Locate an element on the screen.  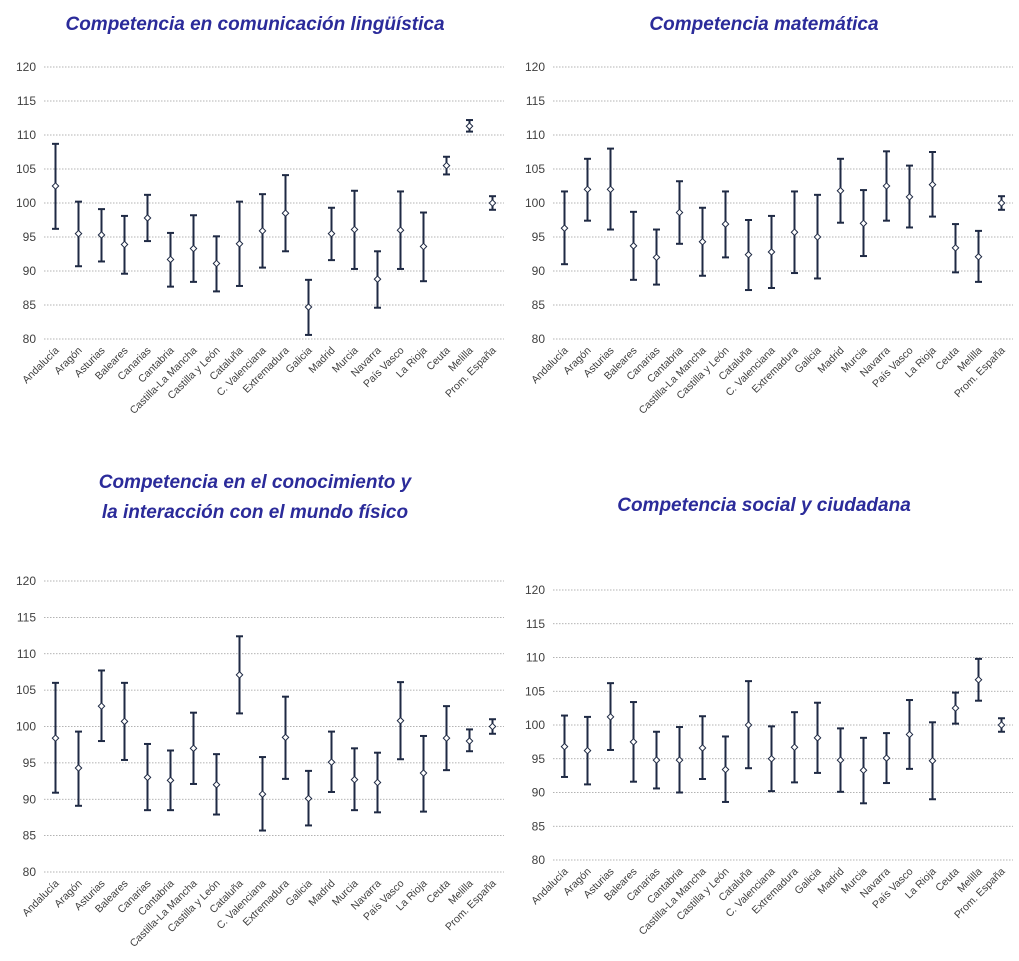
chart-title-line: Competencia en el conocimiento y is located at coordinates (255, 482).